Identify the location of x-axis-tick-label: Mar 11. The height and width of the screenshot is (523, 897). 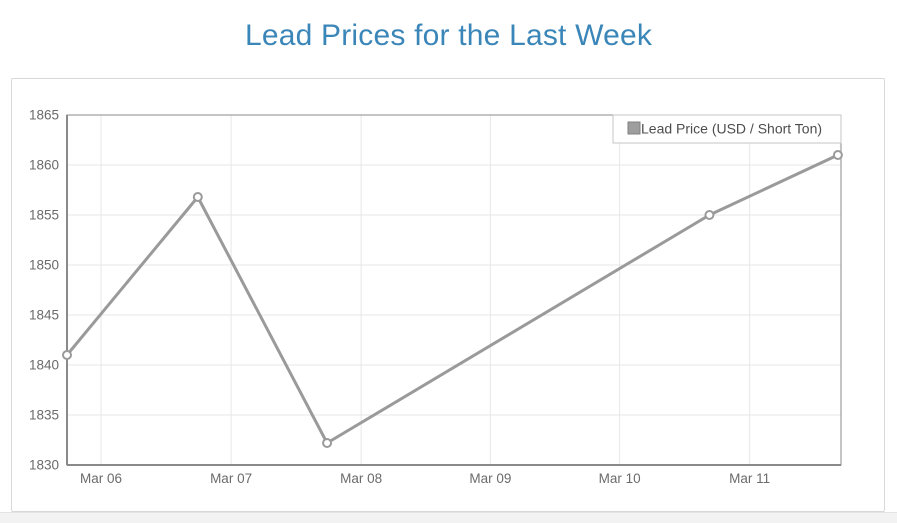
(749, 478).